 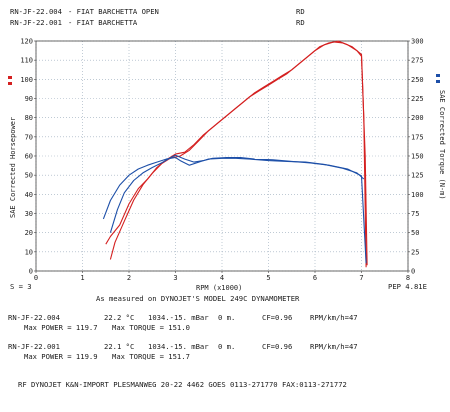 What do you see at coordinates (36, 11) in the screenshot?
I see `run1-id: RN-JF-22.004` at bounding box center [36, 11].